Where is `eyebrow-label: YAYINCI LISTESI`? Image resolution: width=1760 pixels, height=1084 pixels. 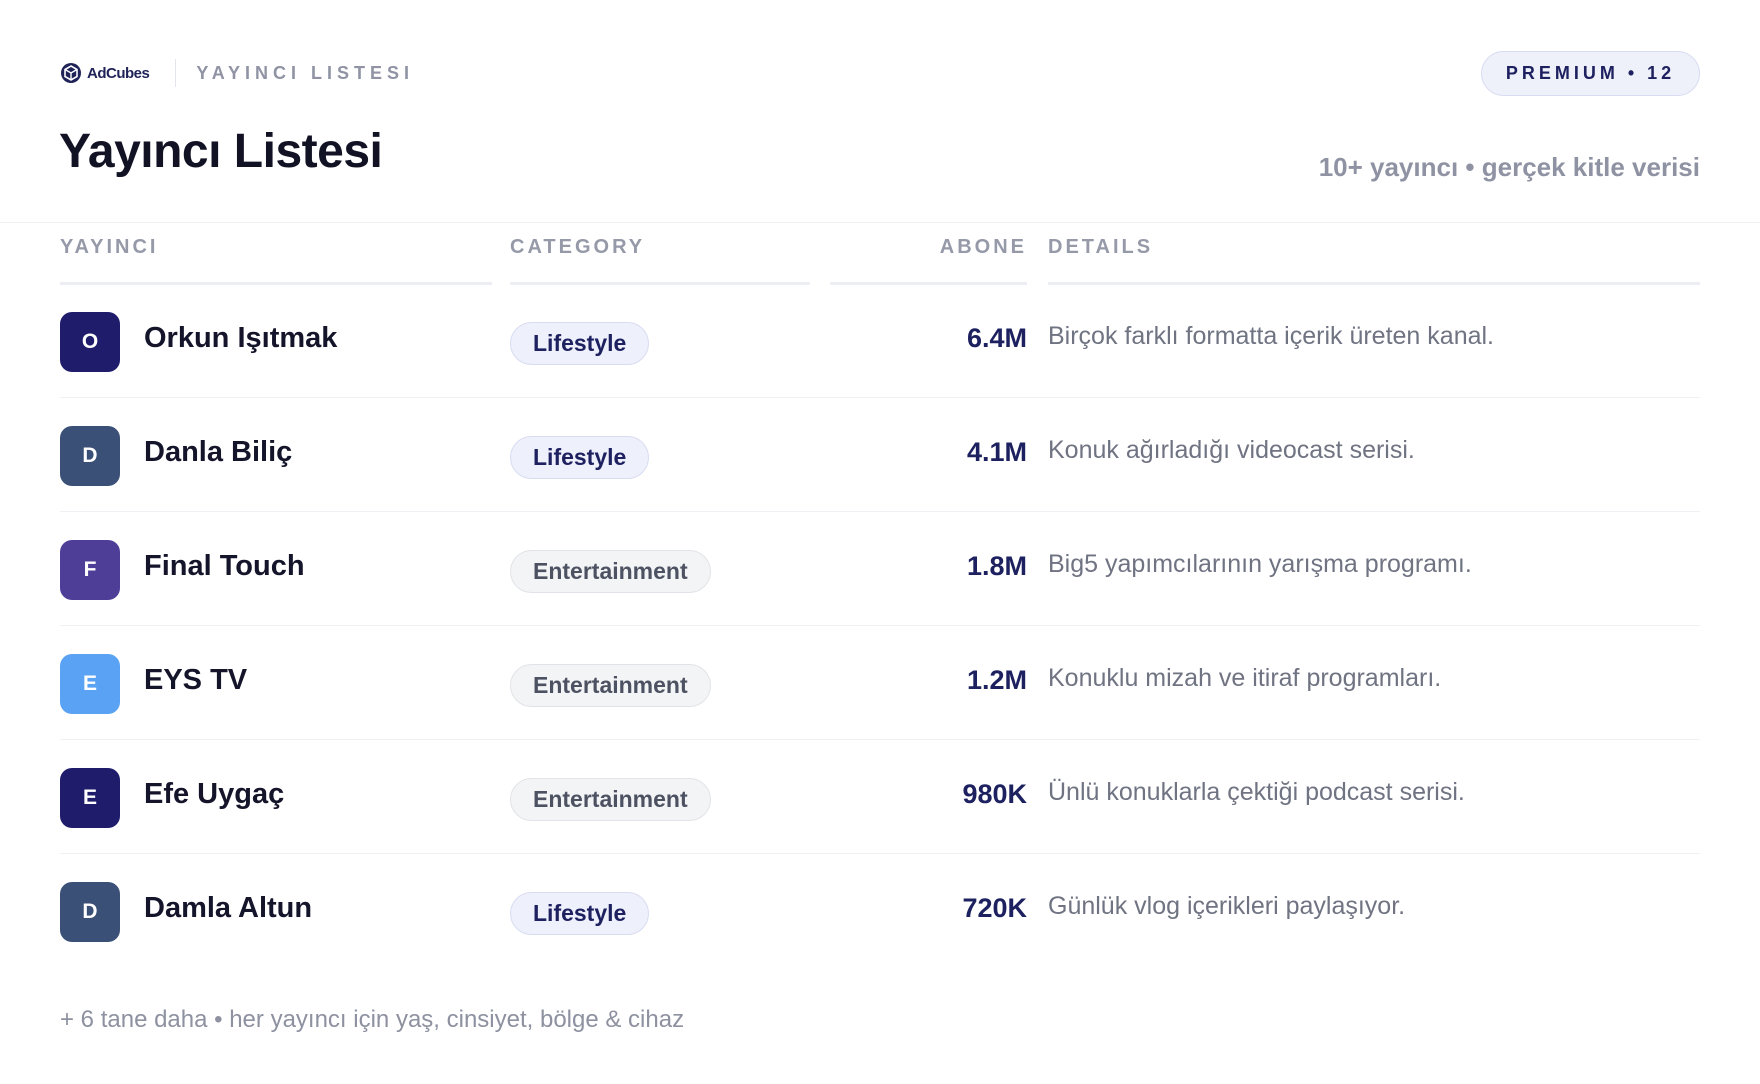 eyebrow-label: YAYINCI LISTESI is located at coordinates (305, 72).